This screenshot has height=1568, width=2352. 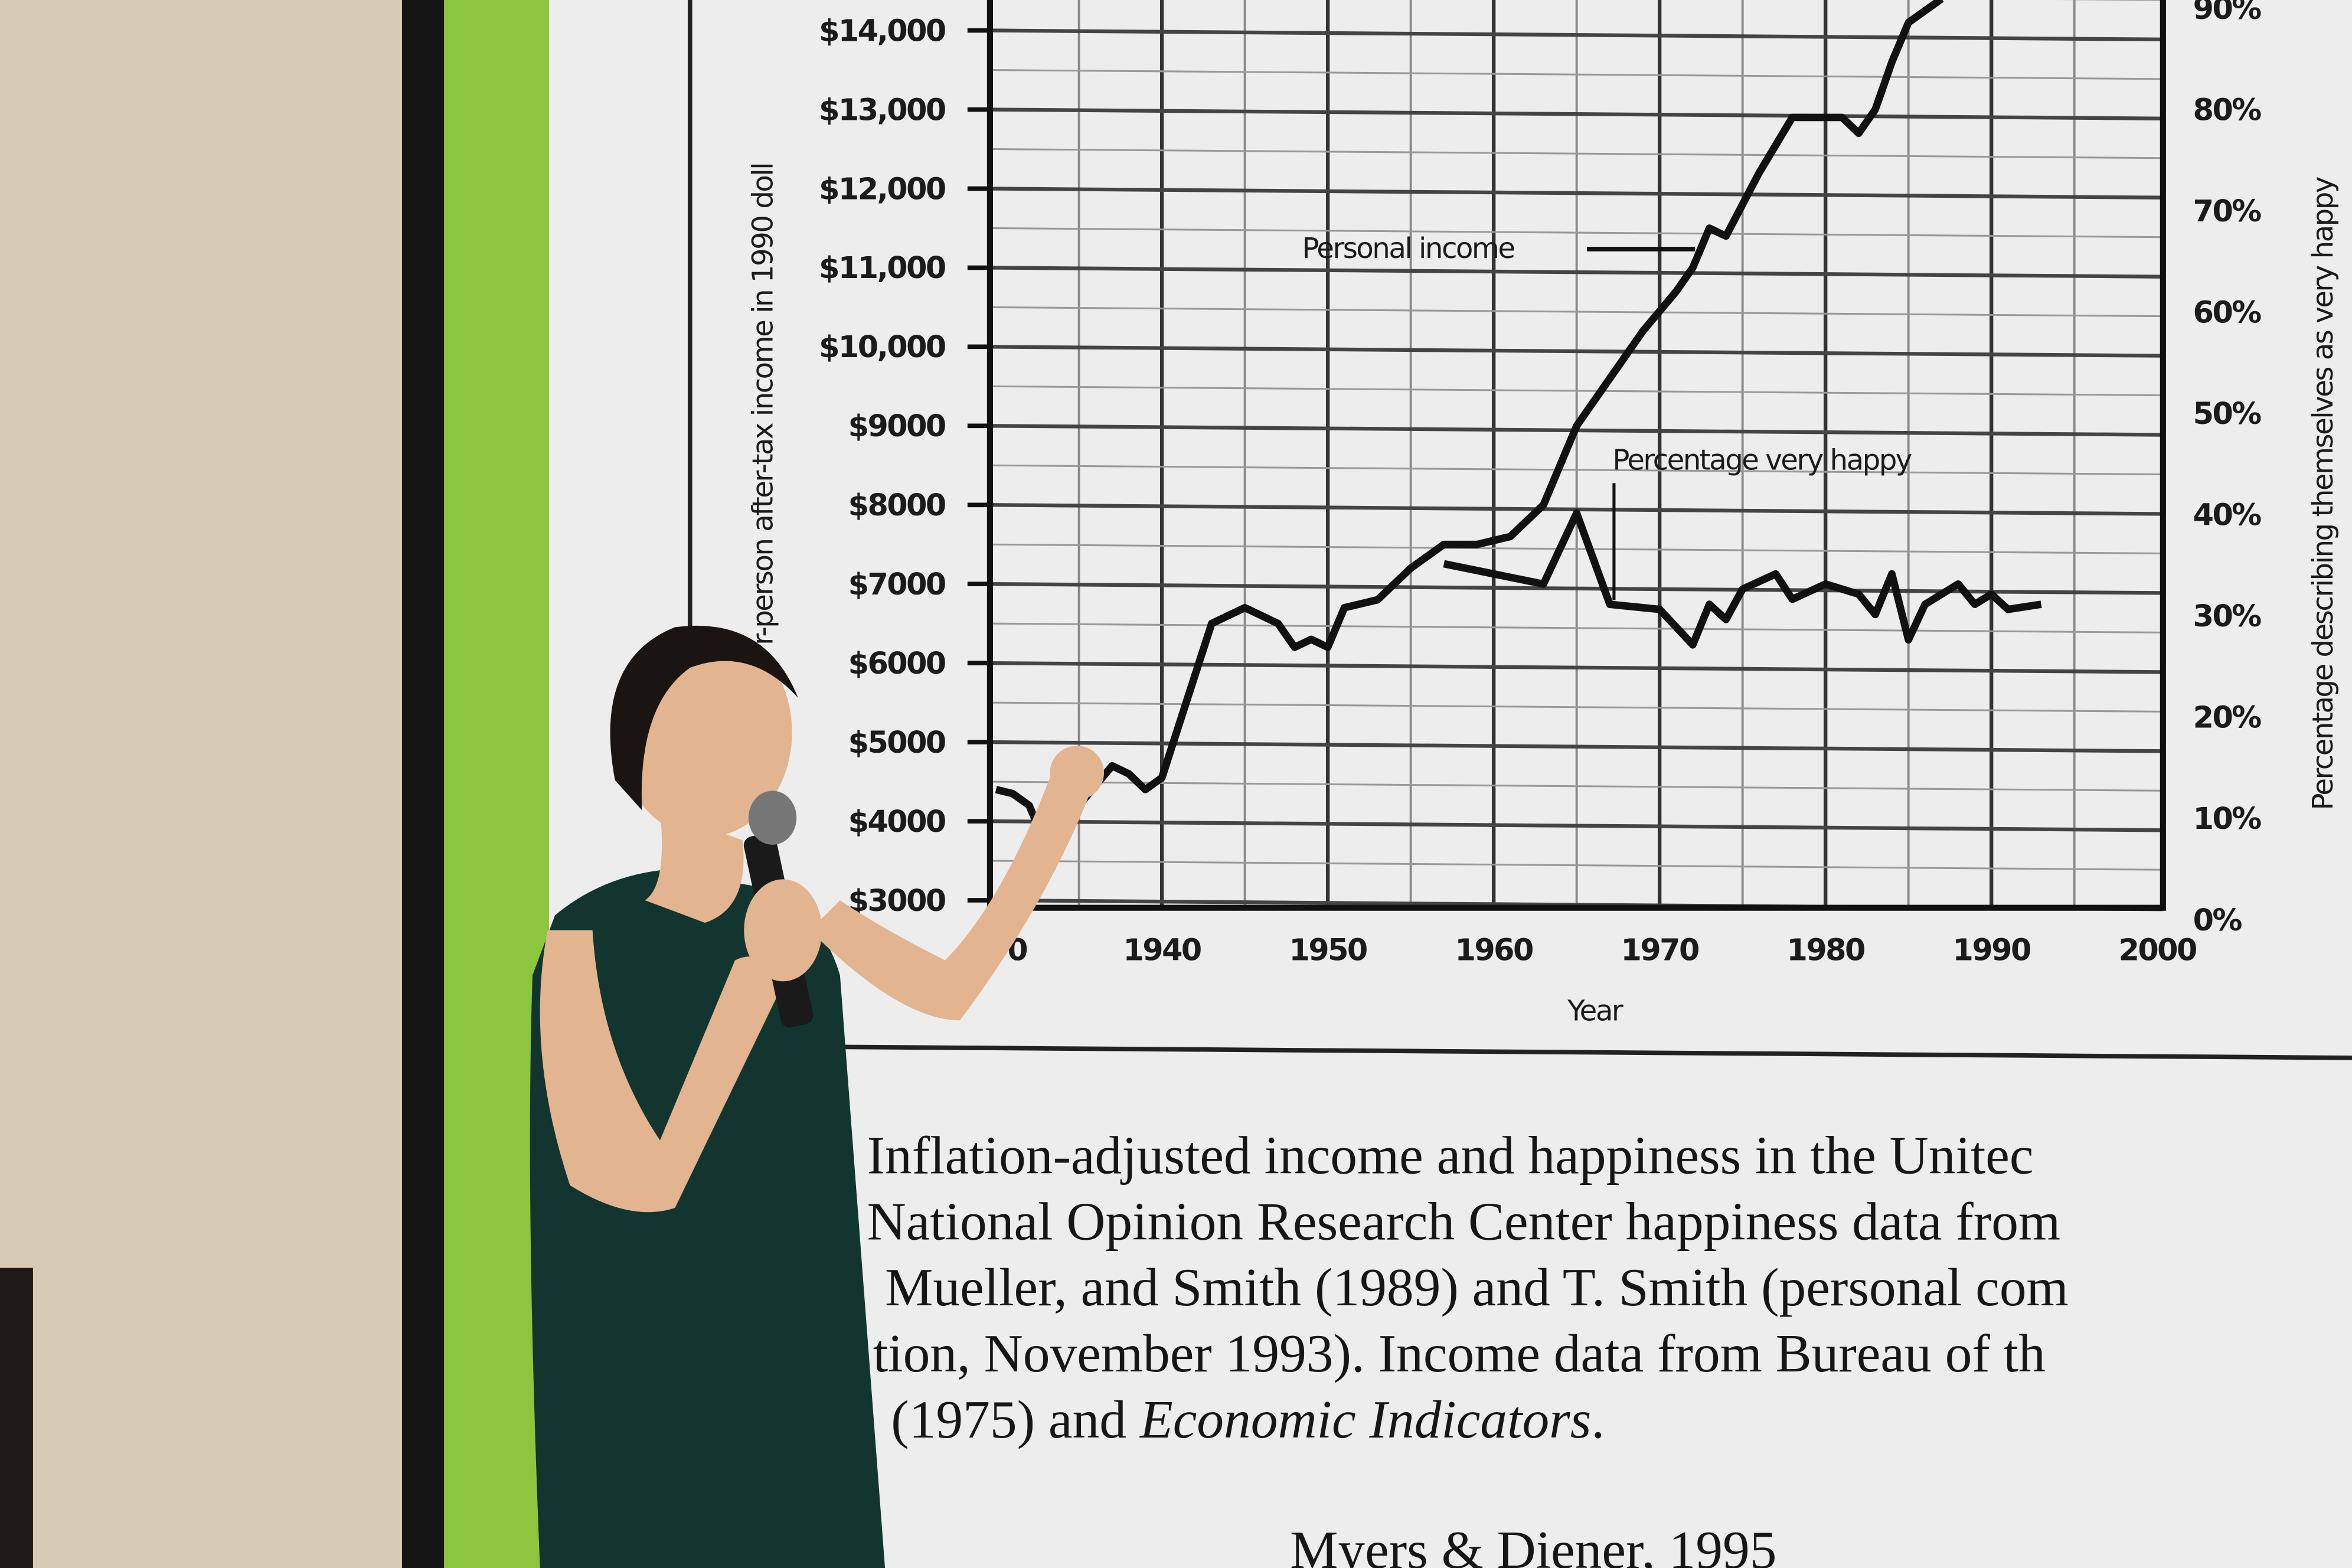 I want to click on y-right-tick-label: 30%, so click(x=2228, y=616).